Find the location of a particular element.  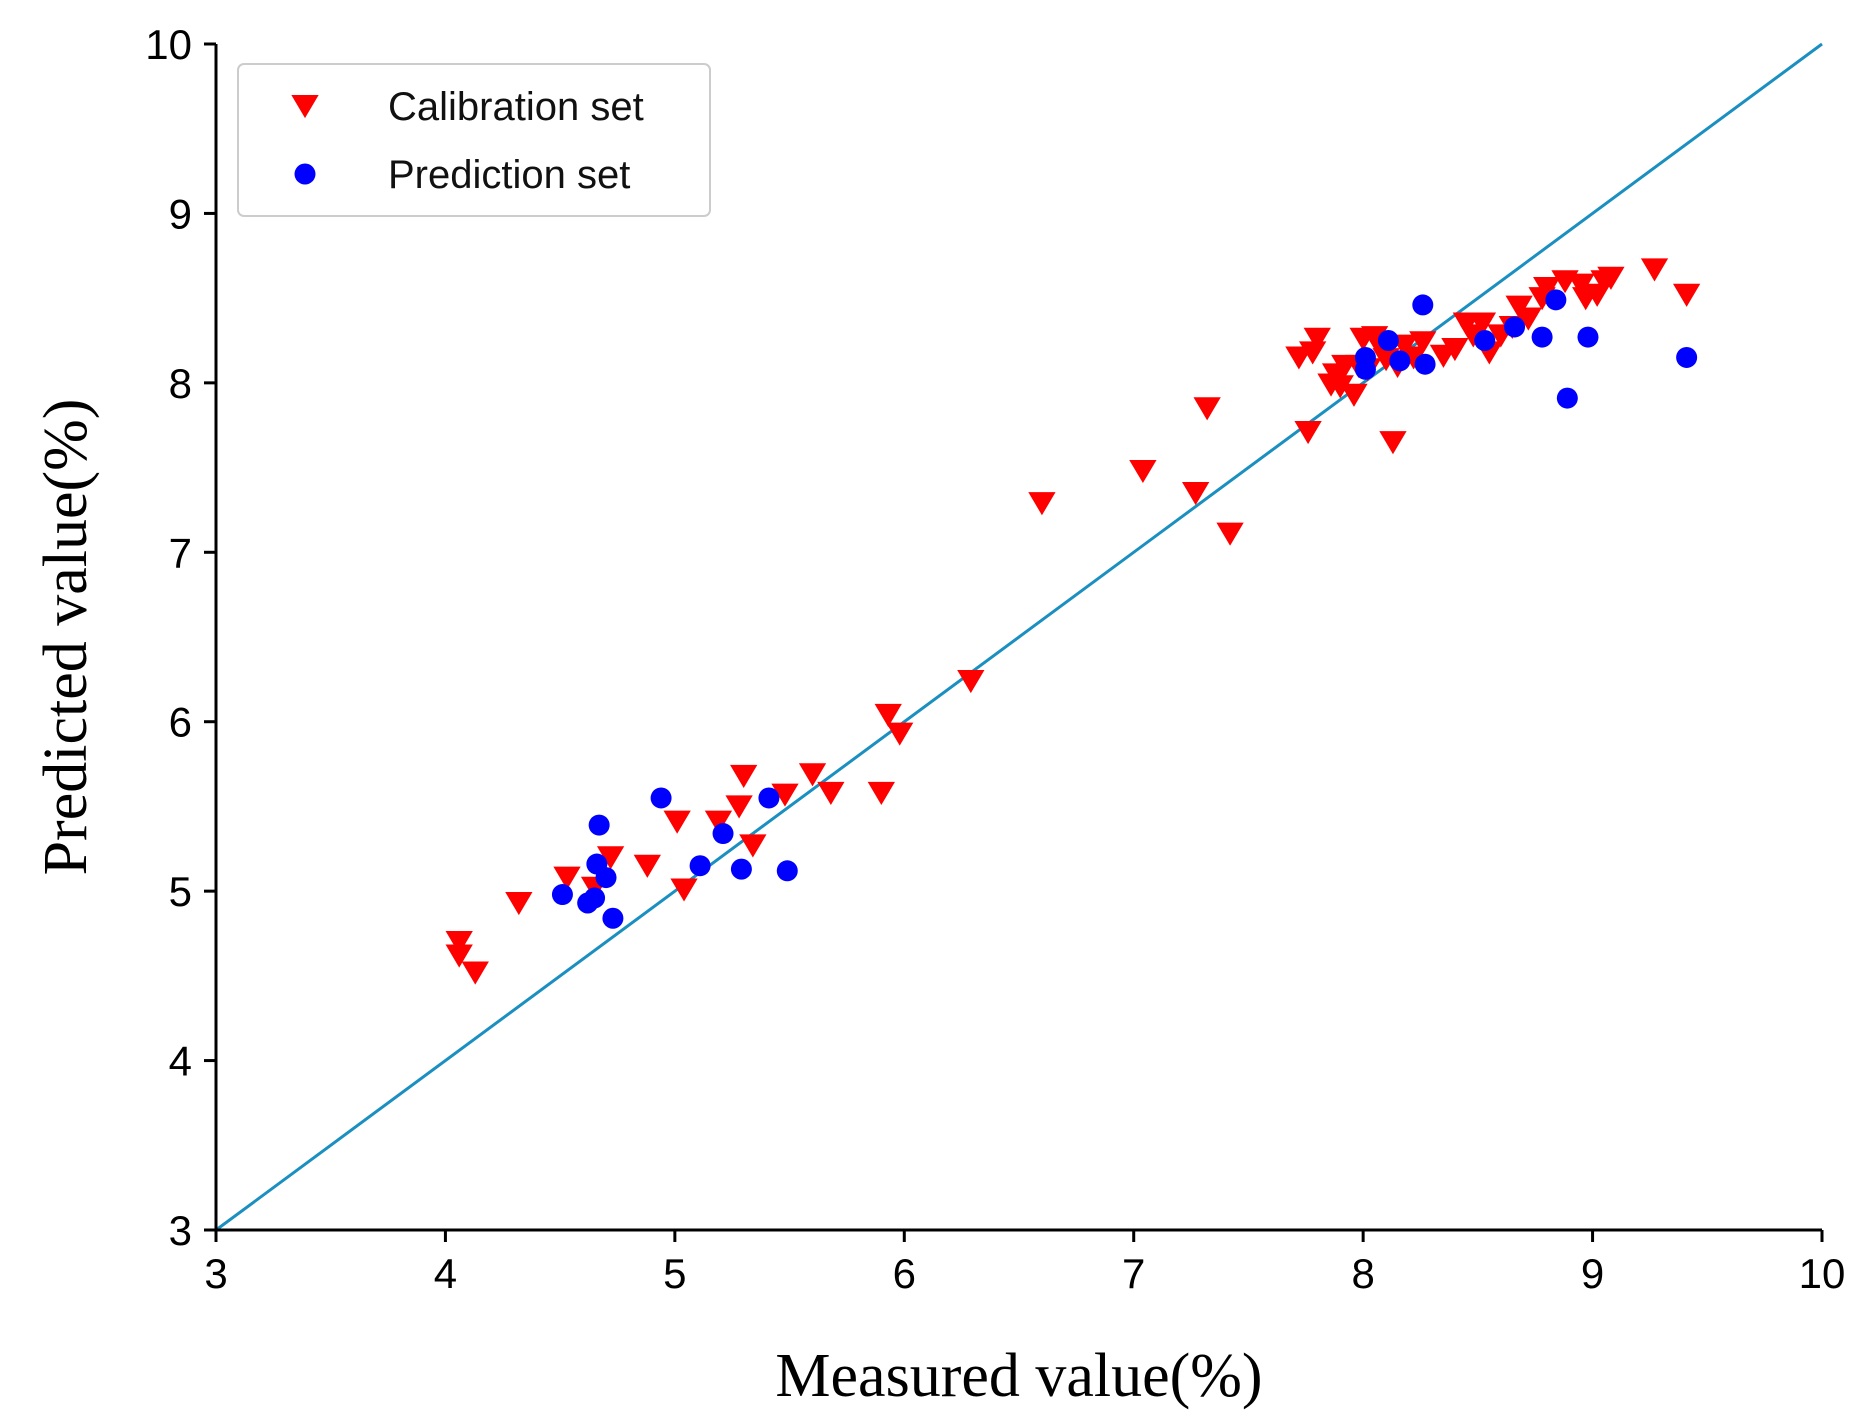

x-tick-label: 8 is located at coordinates (1362, 1273).